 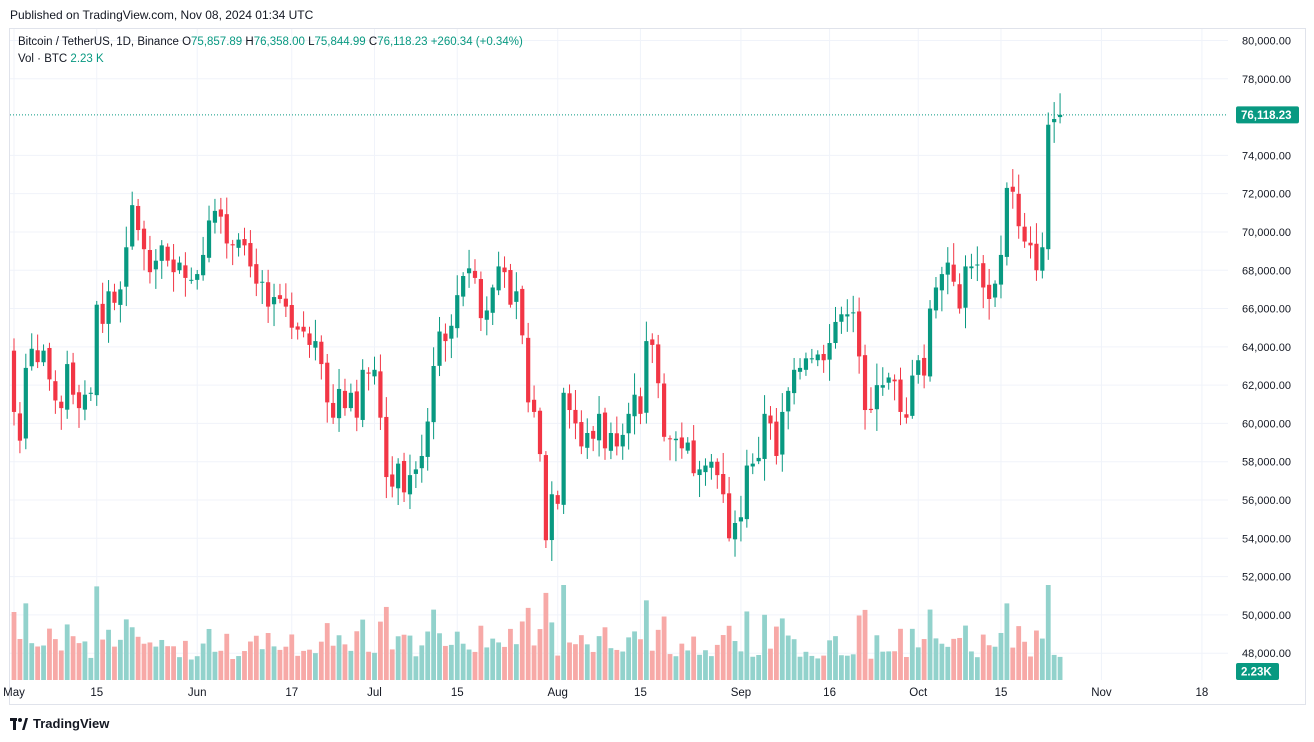 What do you see at coordinates (98, 42) in the screenshot?
I see `symbol-title: Bitcoin / TetherUS, 1D, Binance` at bounding box center [98, 42].